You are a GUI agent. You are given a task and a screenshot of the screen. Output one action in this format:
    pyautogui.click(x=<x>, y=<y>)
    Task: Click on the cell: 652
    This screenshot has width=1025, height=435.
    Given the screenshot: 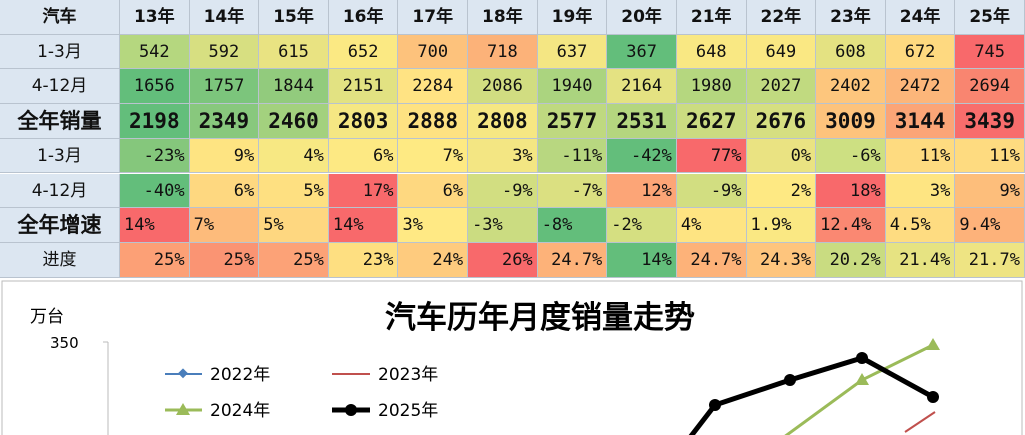 What is the action you would take?
    pyautogui.click(x=363, y=52)
    